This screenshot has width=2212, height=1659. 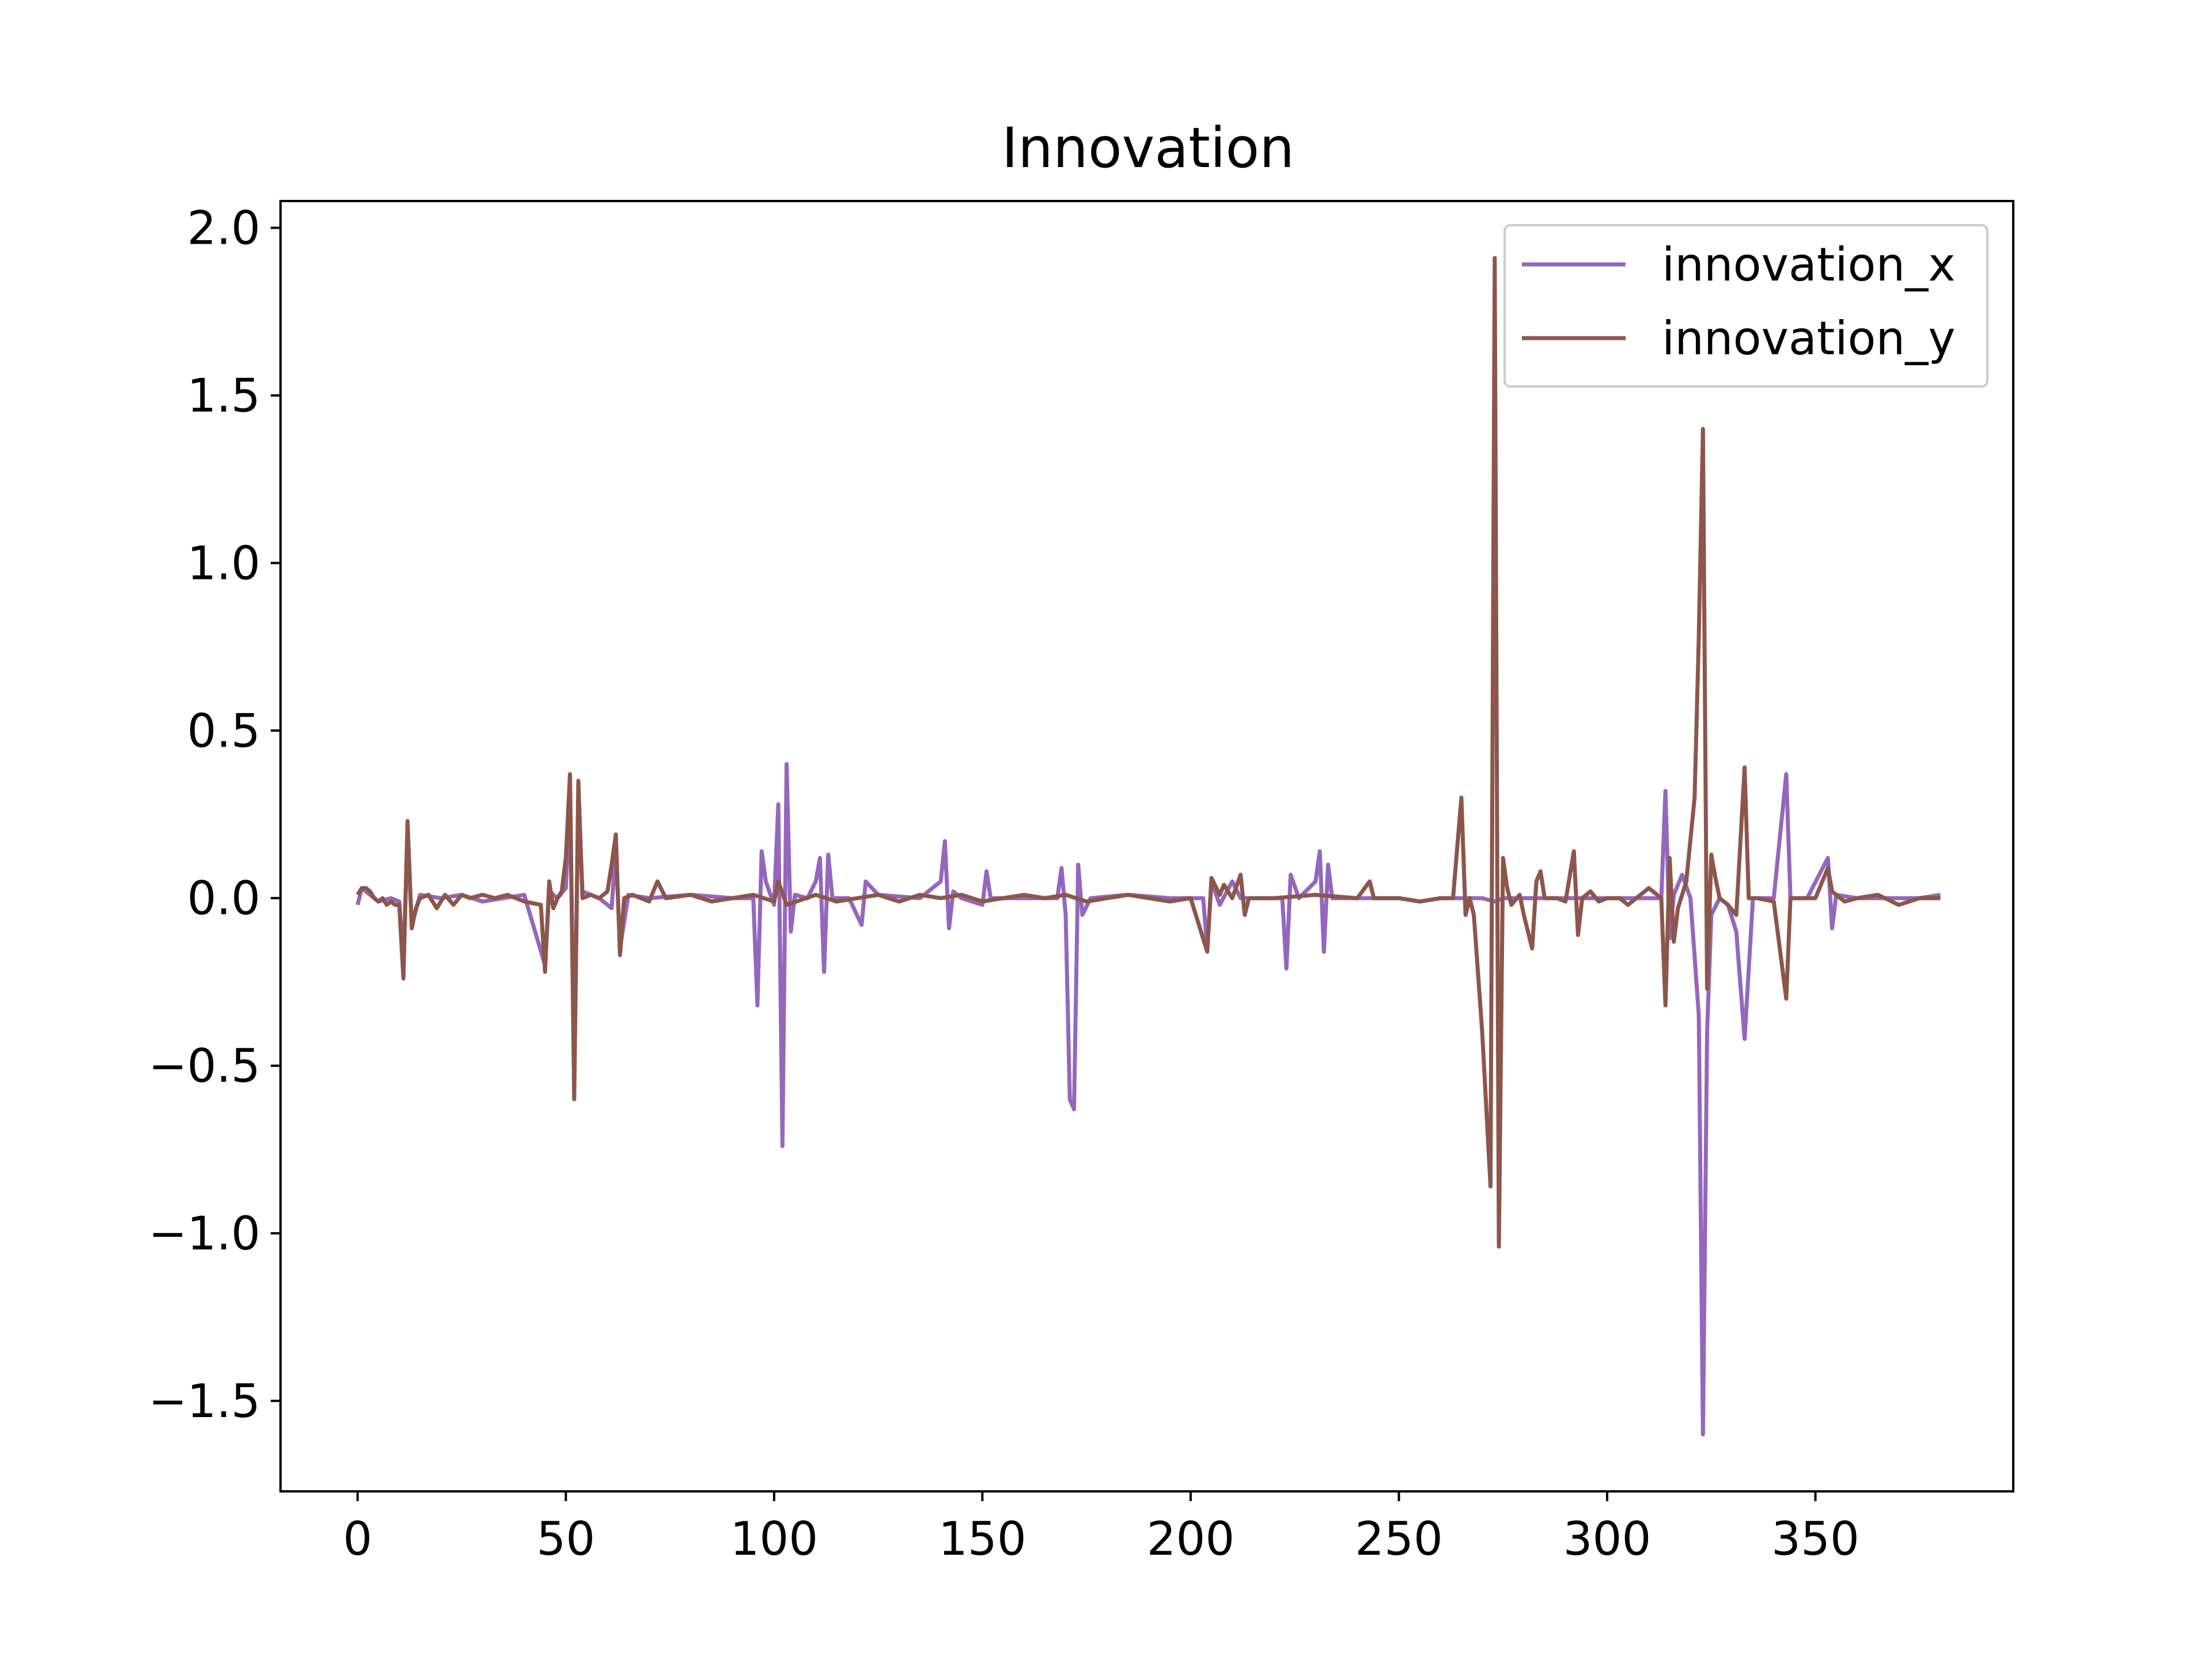 I want to click on x-axis: 0 50 100 150 200 250 300 350, so click(x=1101, y=1528).